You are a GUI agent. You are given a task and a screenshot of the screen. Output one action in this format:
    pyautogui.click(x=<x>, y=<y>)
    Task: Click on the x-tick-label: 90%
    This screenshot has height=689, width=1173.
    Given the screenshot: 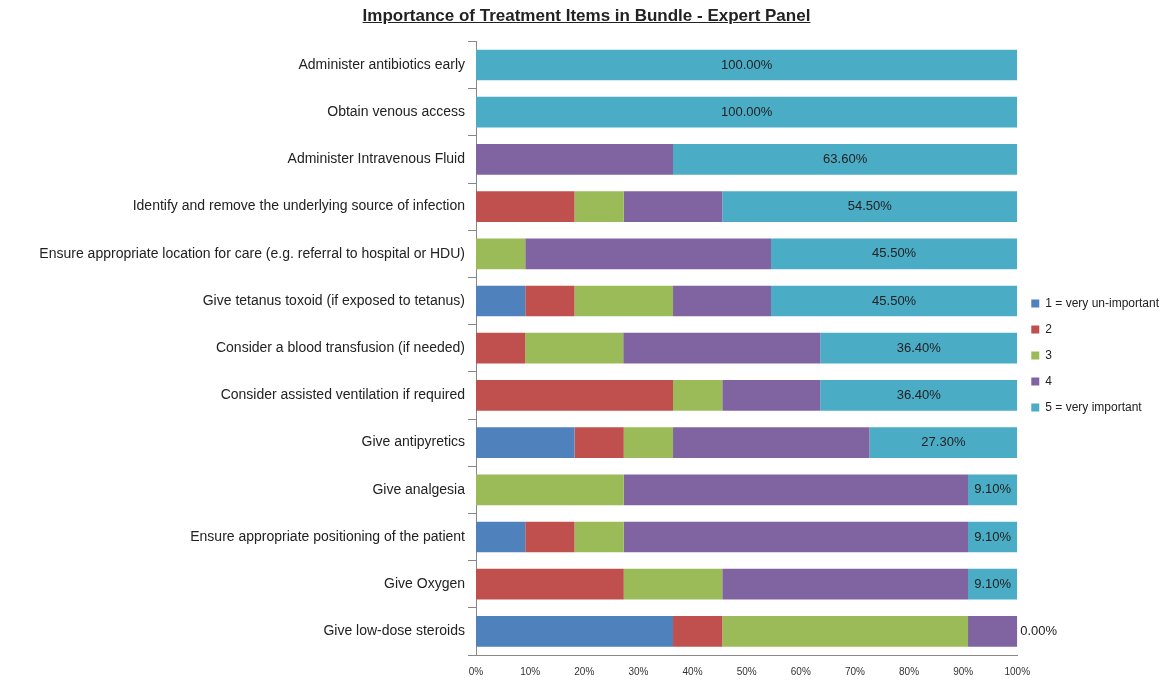 What is the action you would take?
    pyautogui.click(x=963, y=671)
    